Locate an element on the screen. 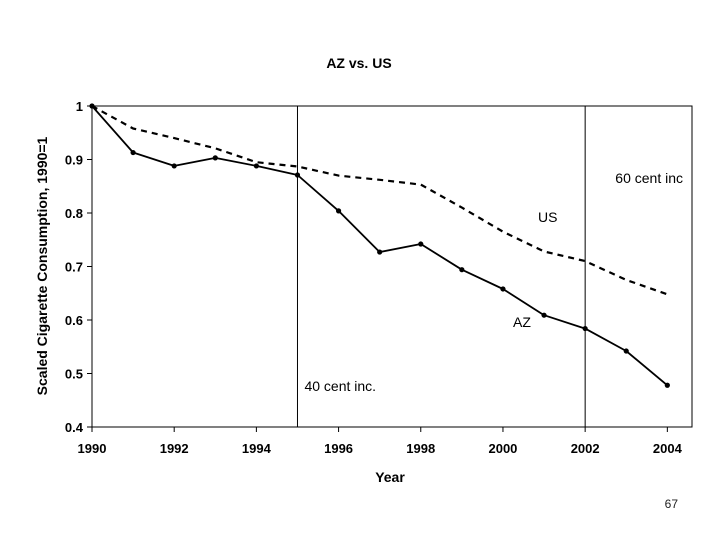  x-axis: 1990 1992 1994 1996 1998 2000 2002 2004 is located at coordinates (380, 441).